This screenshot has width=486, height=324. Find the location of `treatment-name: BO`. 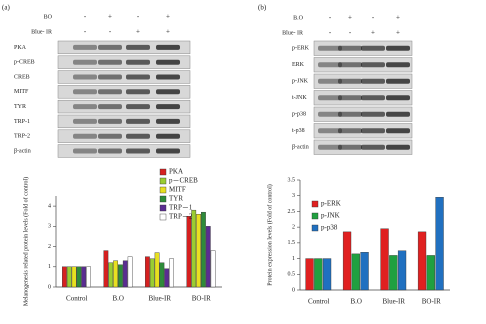

treatment-name: BO is located at coordinates (48, 17).